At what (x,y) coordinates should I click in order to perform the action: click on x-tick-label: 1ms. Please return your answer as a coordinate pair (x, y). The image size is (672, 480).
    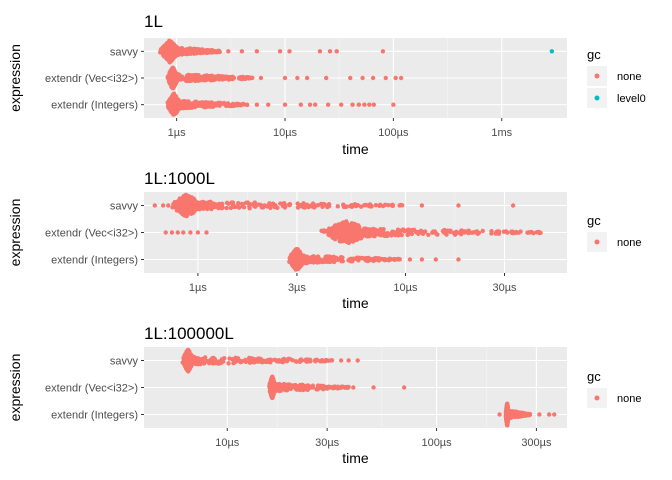
    Looking at the image, I should click on (501, 133).